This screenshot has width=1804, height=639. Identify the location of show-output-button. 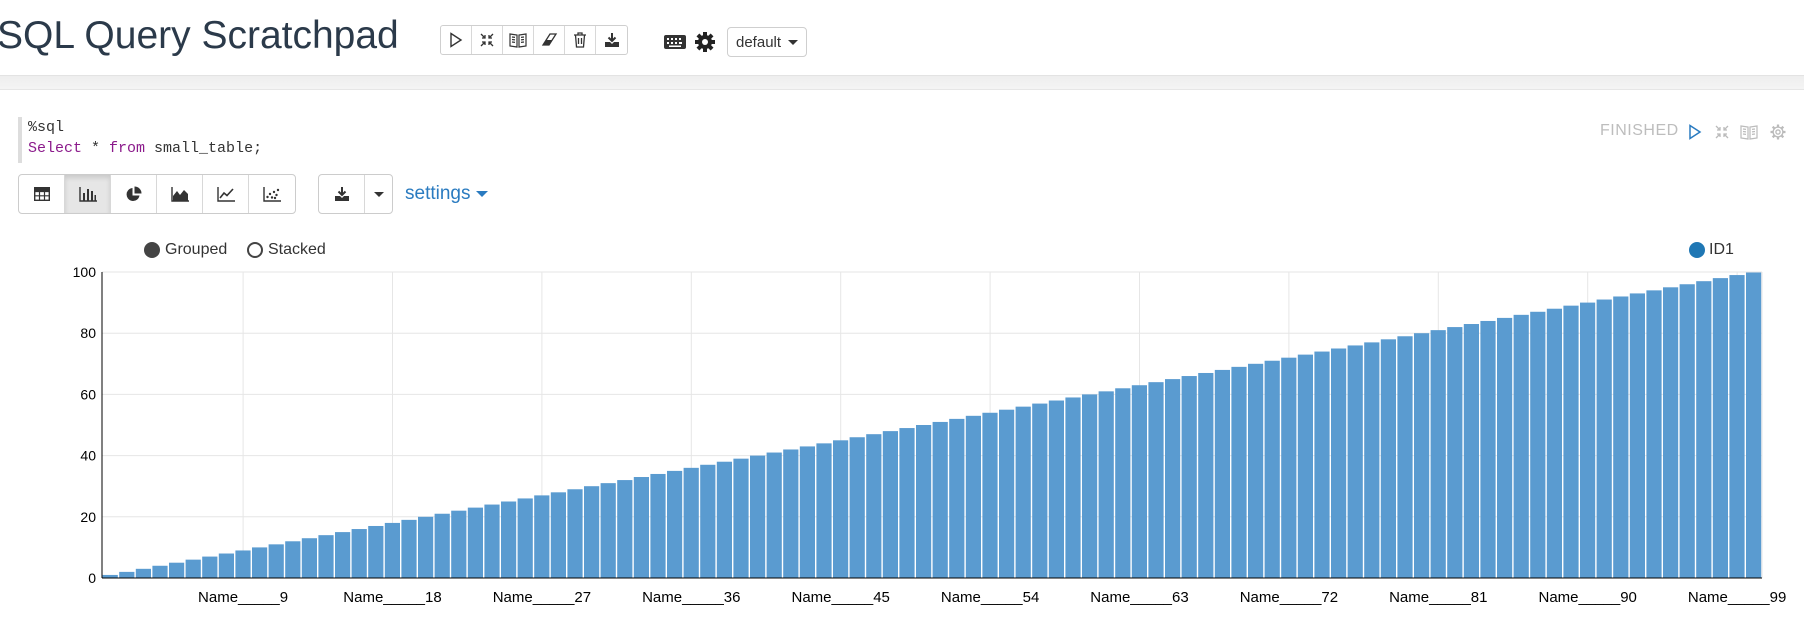
(518, 40).